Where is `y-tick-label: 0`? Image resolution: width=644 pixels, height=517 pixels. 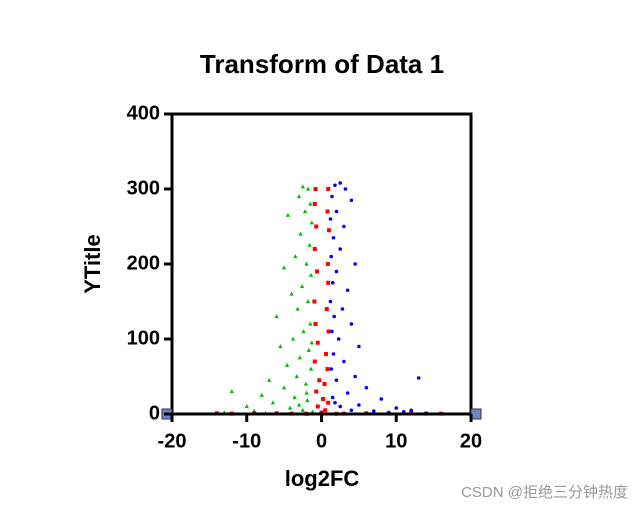
y-tick-label: 0 is located at coordinates (154, 413).